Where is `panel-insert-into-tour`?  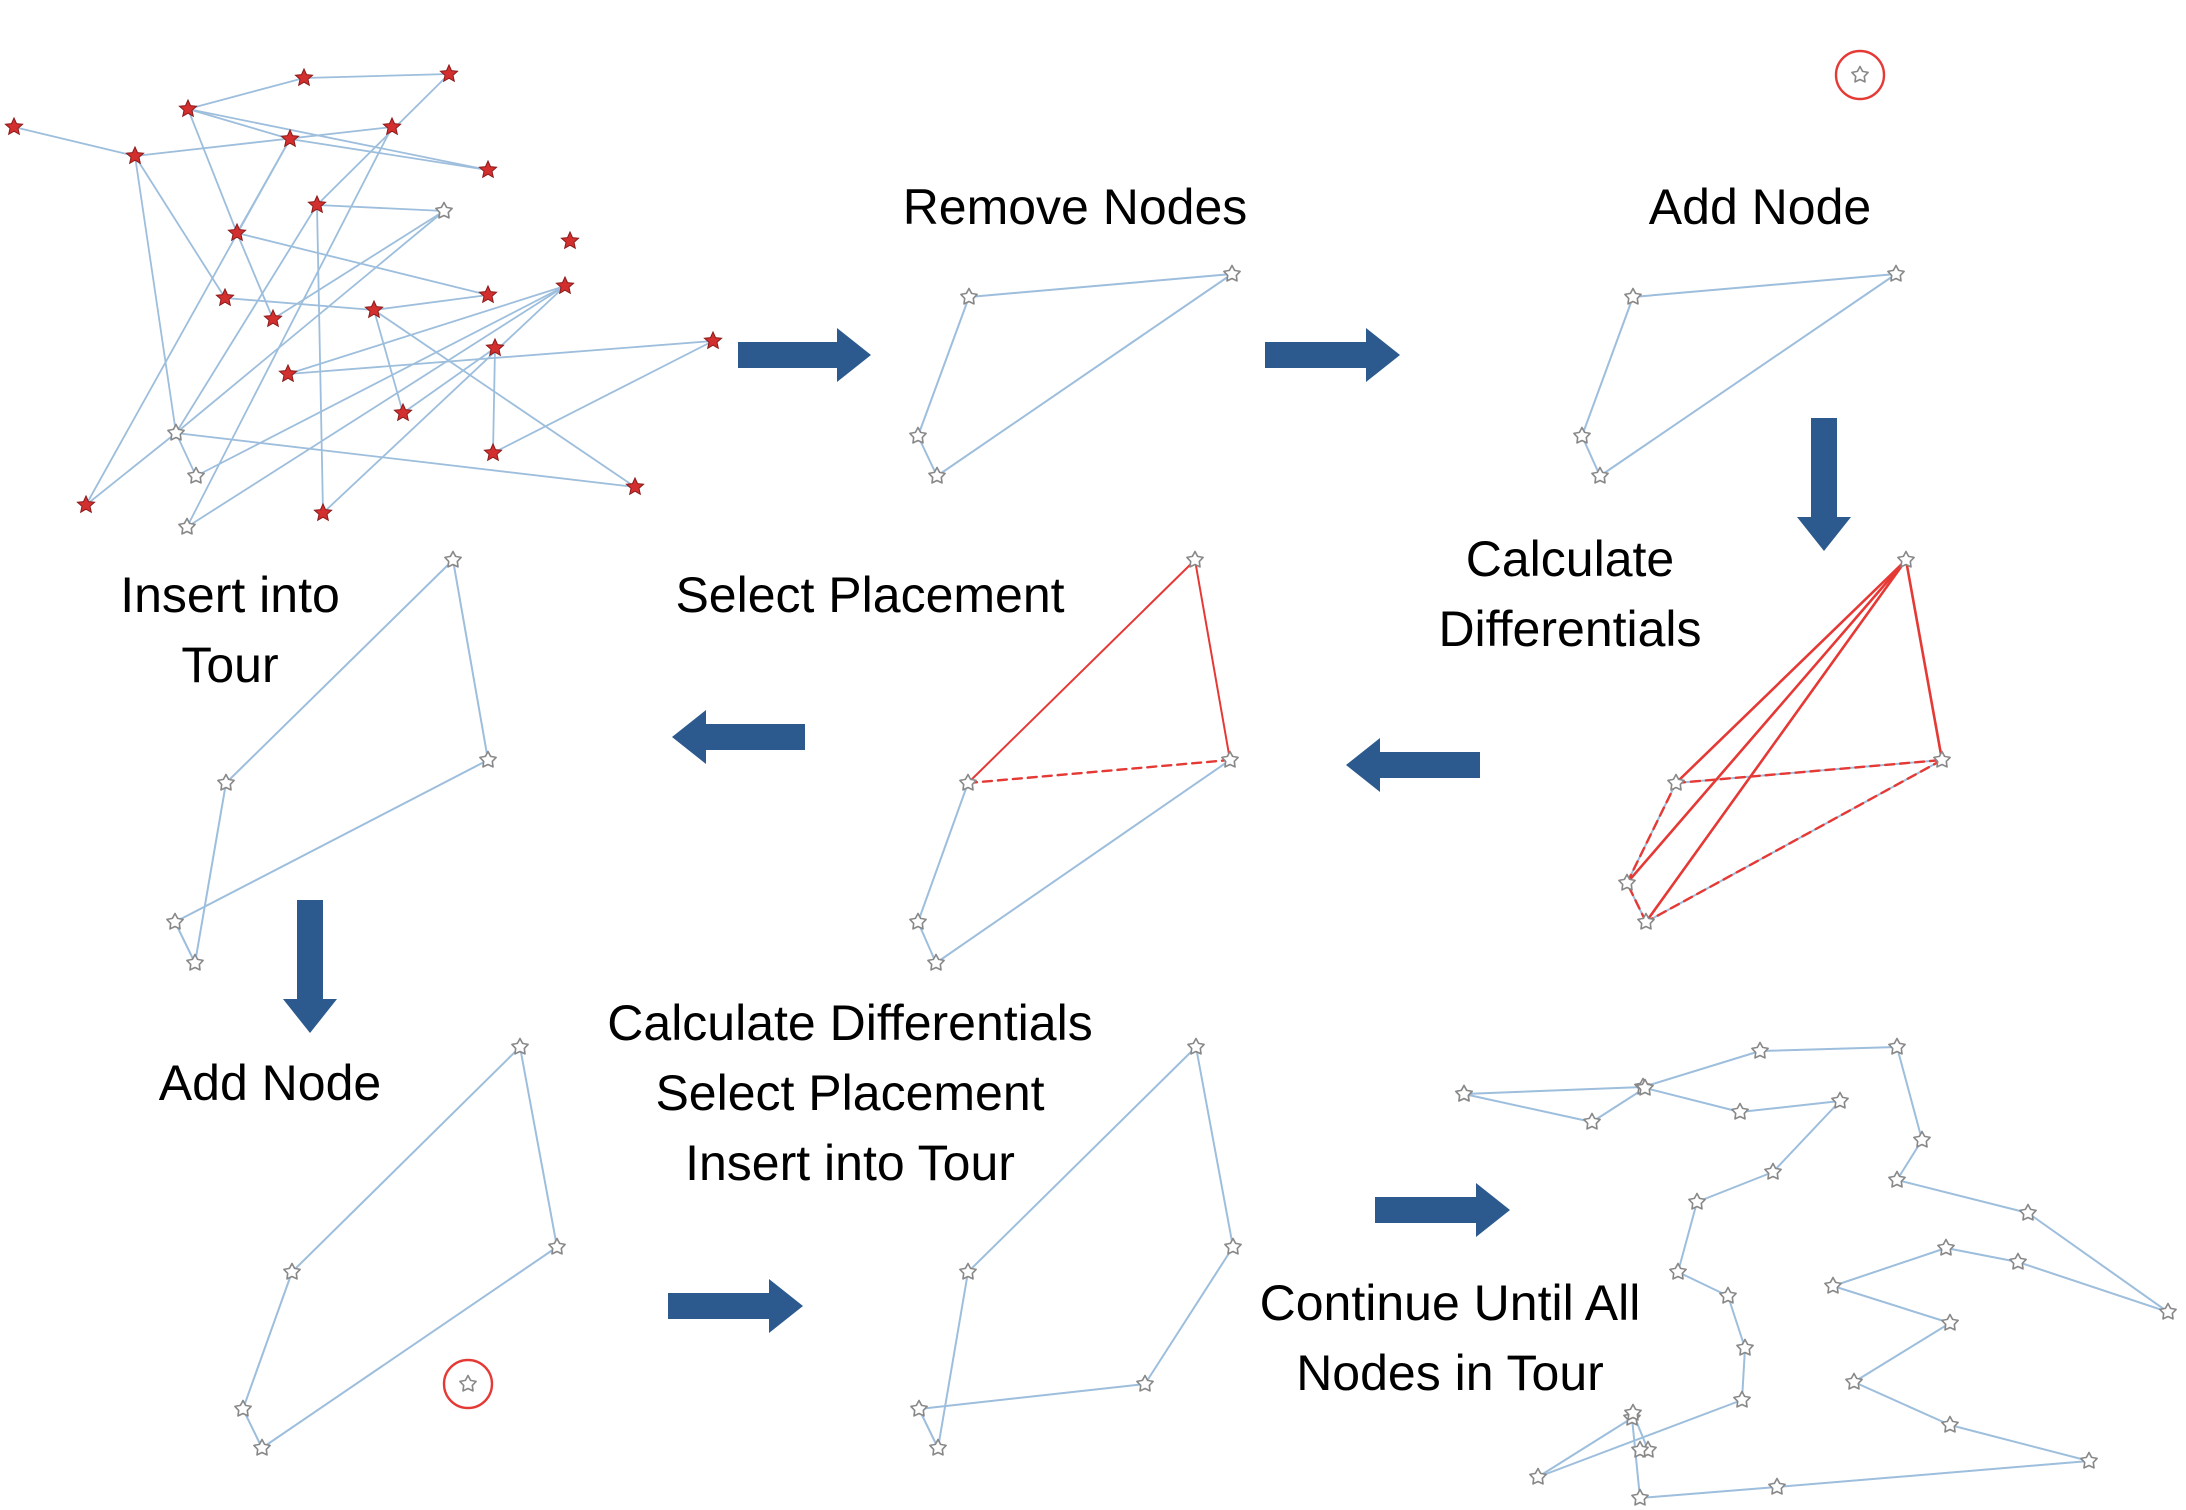 panel-insert-into-tour is located at coordinates (331, 760).